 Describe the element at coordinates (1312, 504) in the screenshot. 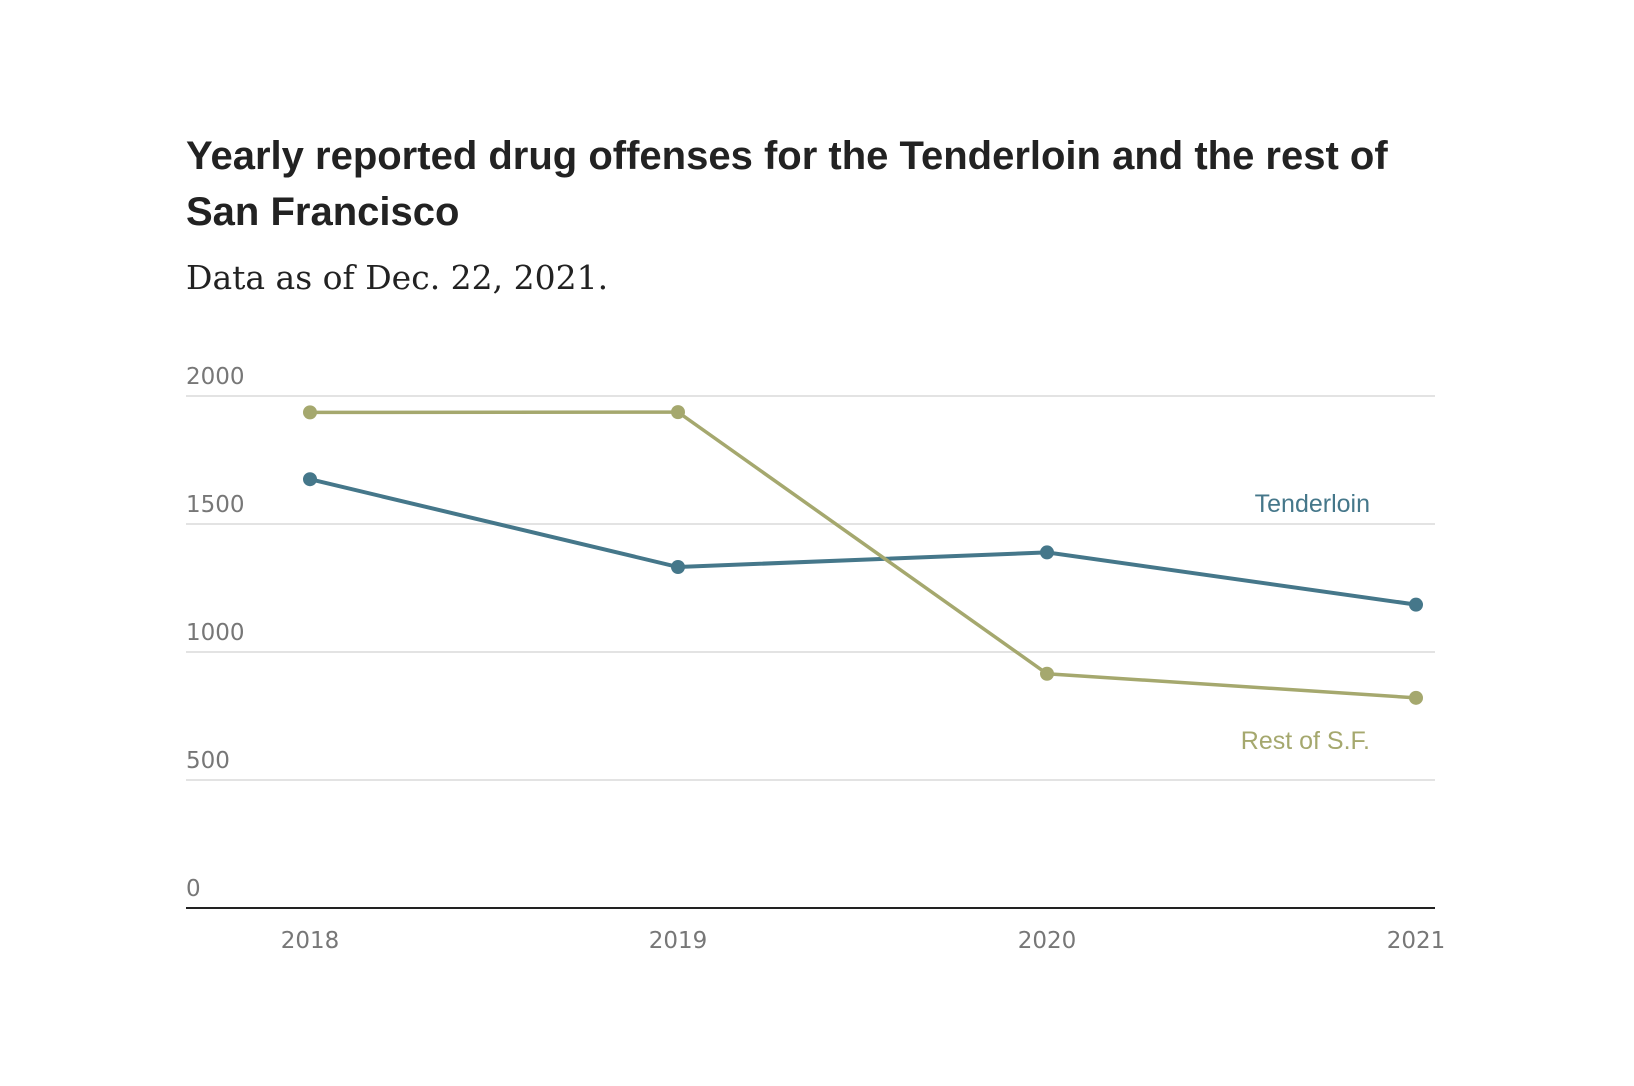

I see `series-label: Tenderloin` at that location.